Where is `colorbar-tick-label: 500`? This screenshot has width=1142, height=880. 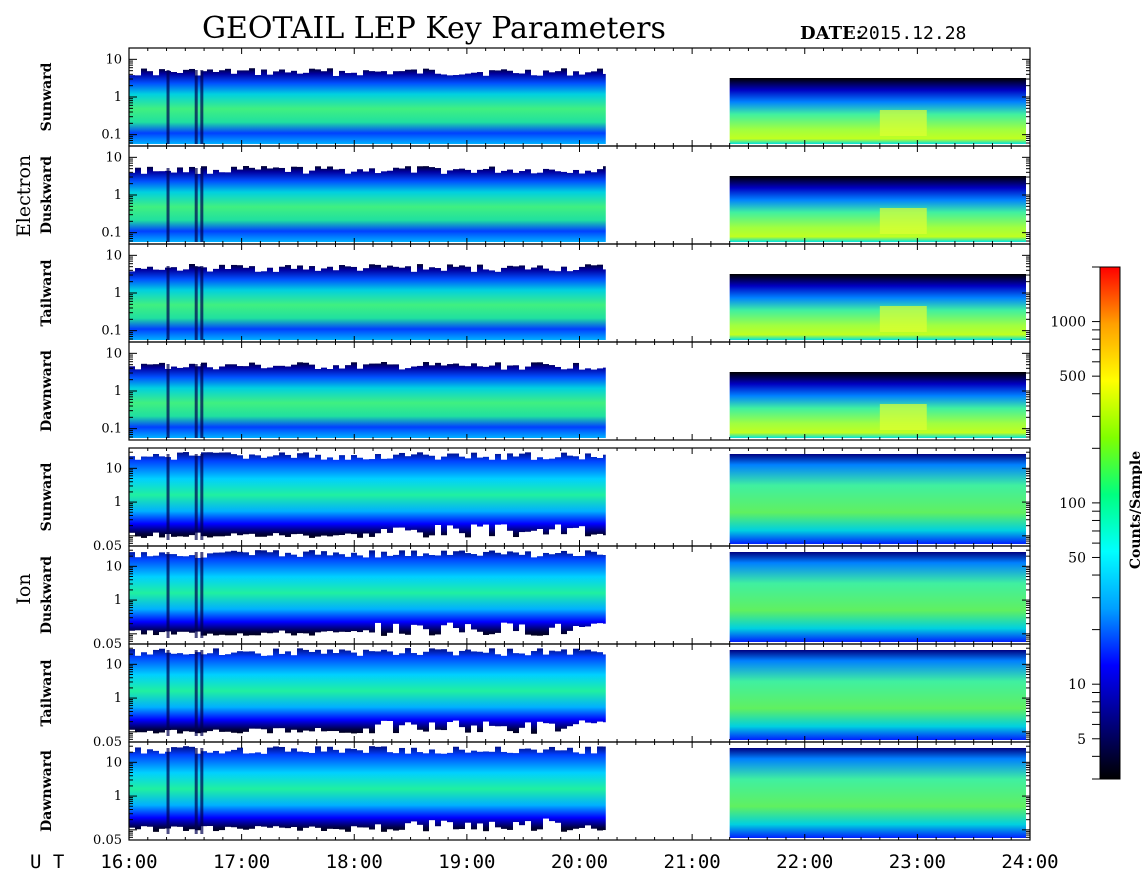 colorbar-tick-label: 500 is located at coordinates (1072, 377).